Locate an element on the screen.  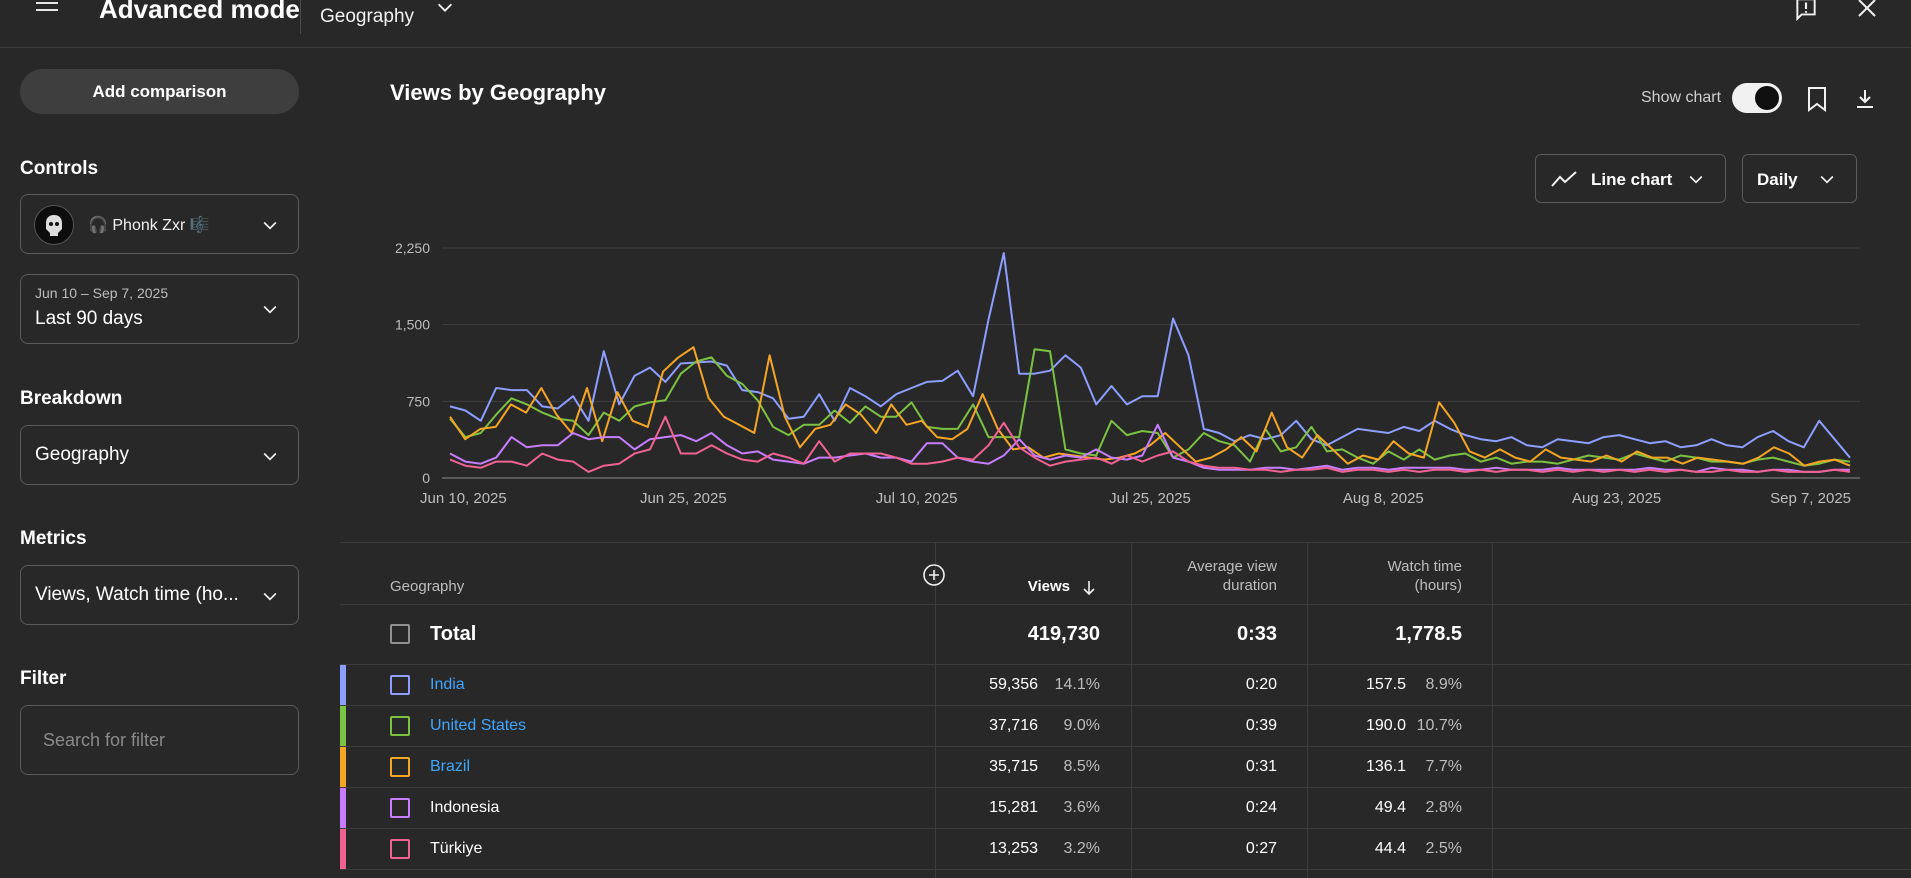
channel-select: 🎧 Phonk Zxr 🎼 is located at coordinates (159, 224).